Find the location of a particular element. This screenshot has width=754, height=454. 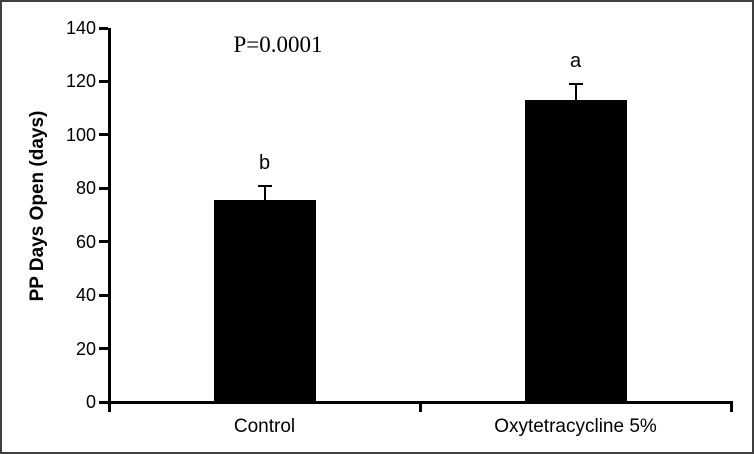

bar-control is located at coordinates (264, 301).